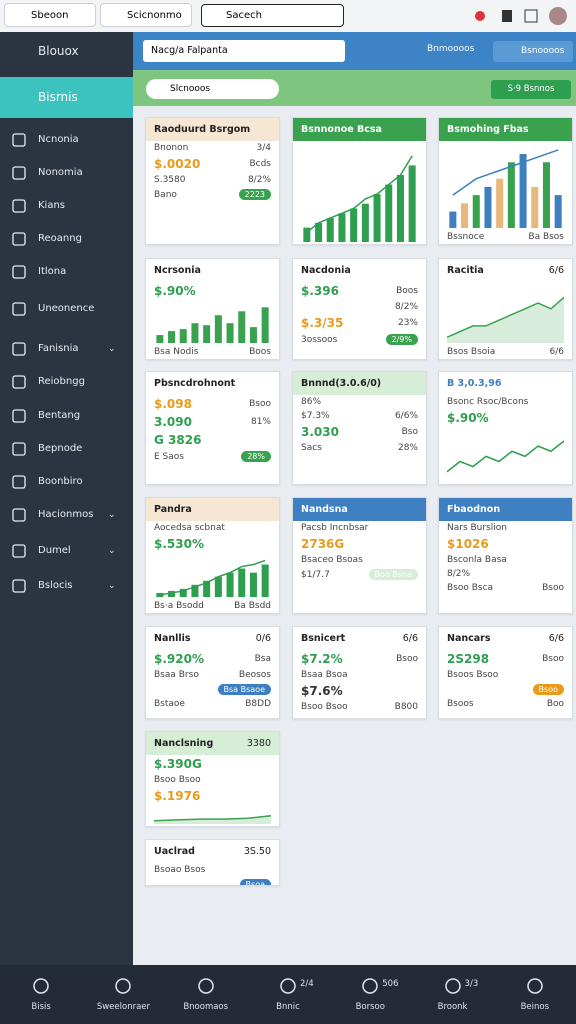 This screenshot has width=576, height=1024. Describe the element at coordinates (505, 428) in the screenshot. I see `card: B 3,0.3,96 Bsonc Rsoc/Bcons $.90%` at that location.